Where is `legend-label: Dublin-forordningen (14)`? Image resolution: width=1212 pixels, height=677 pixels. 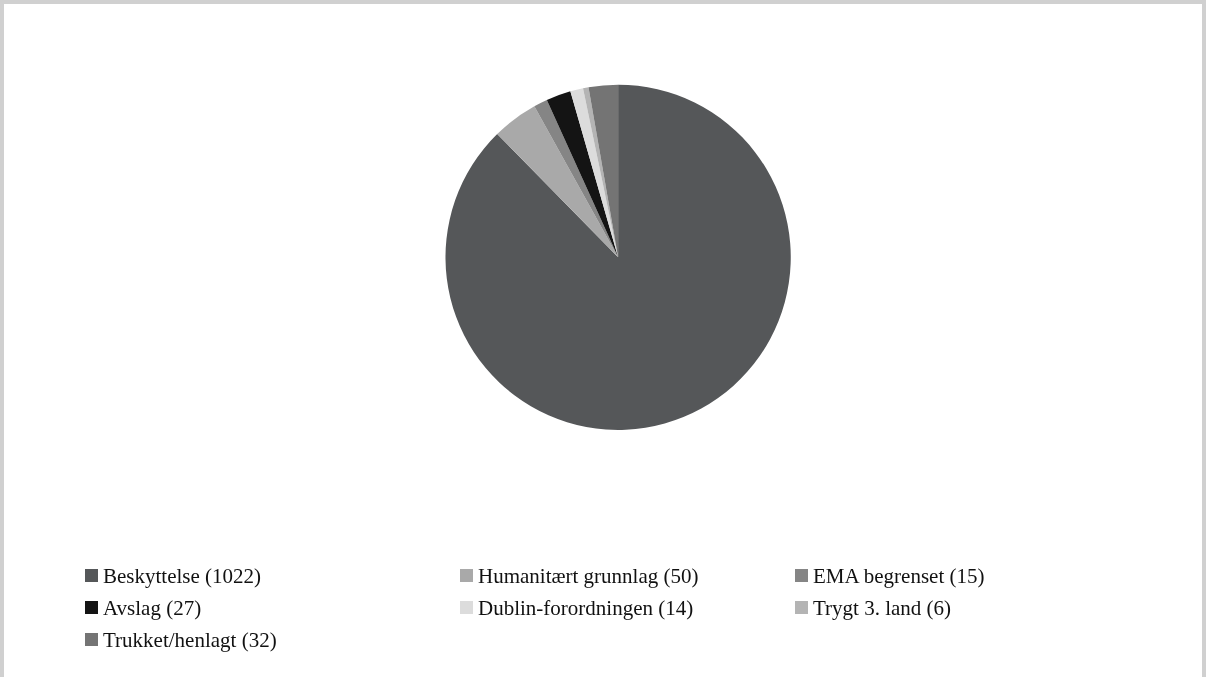 legend-label: Dublin-forordningen (14) is located at coordinates (586, 607).